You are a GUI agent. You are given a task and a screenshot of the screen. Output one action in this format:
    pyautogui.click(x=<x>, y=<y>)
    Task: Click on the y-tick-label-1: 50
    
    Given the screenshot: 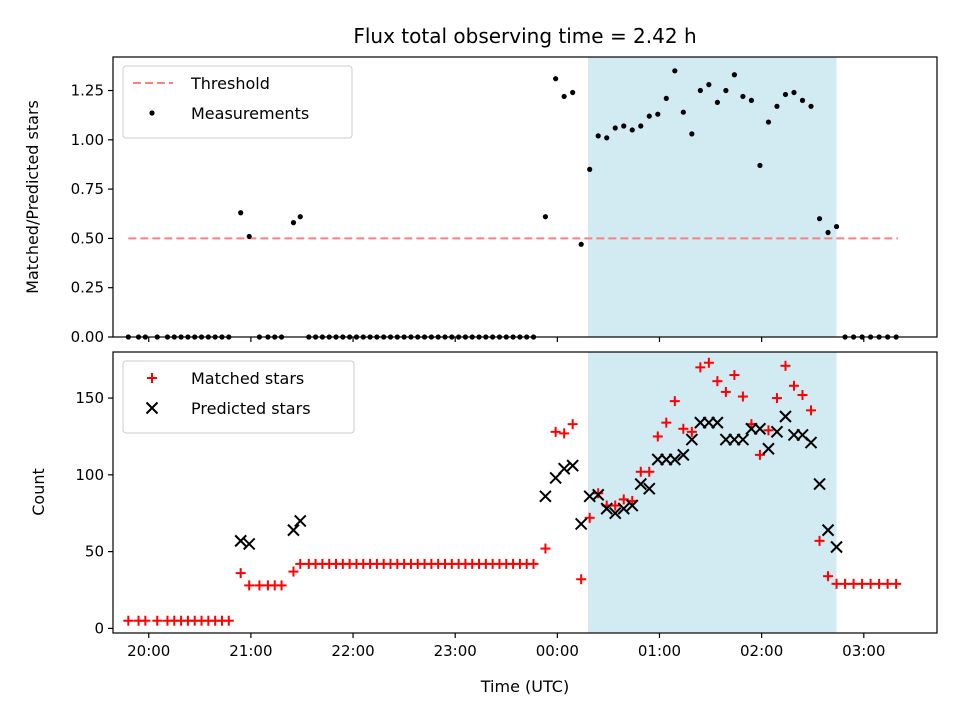 What is the action you would take?
    pyautogui.click(x=94, y=552)
    